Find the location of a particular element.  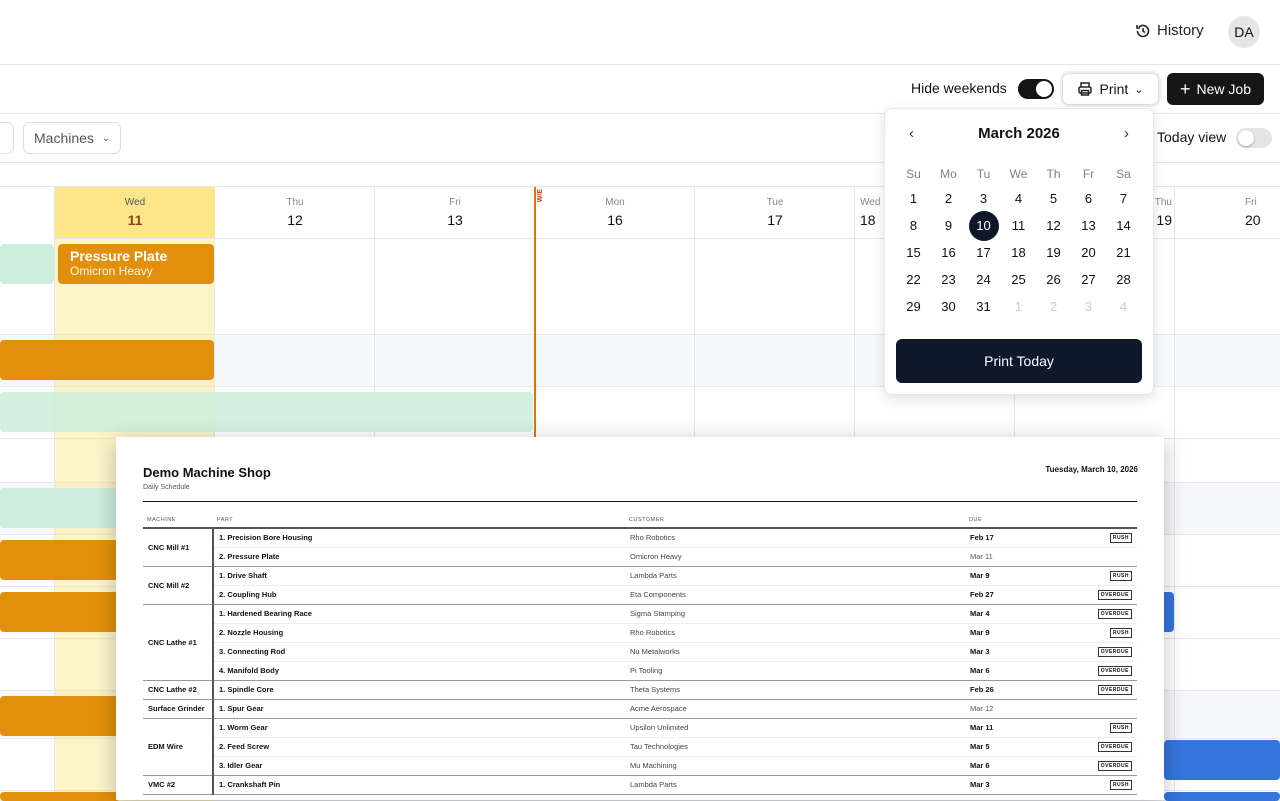

calendar-day: 24 is located at coordinates (983, 279).